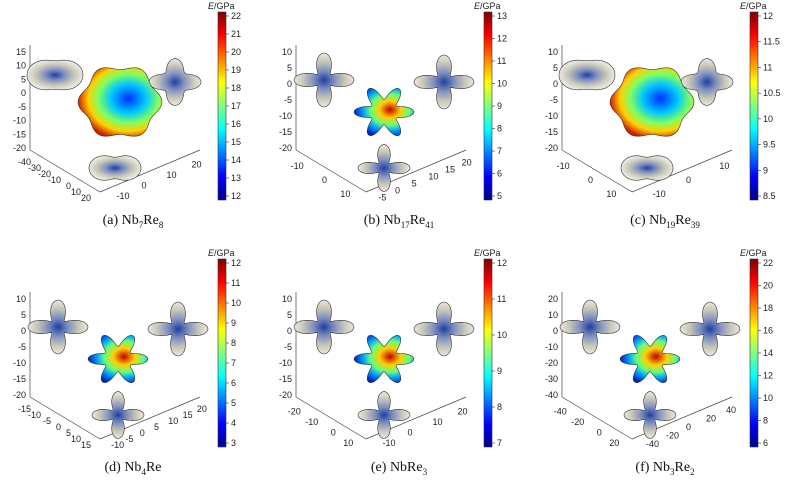  What do you see at coordinates (399, 221) in the screenshot?
I see `panel-caption: (b) Nb17Re41` at bounding box center [399, 221].